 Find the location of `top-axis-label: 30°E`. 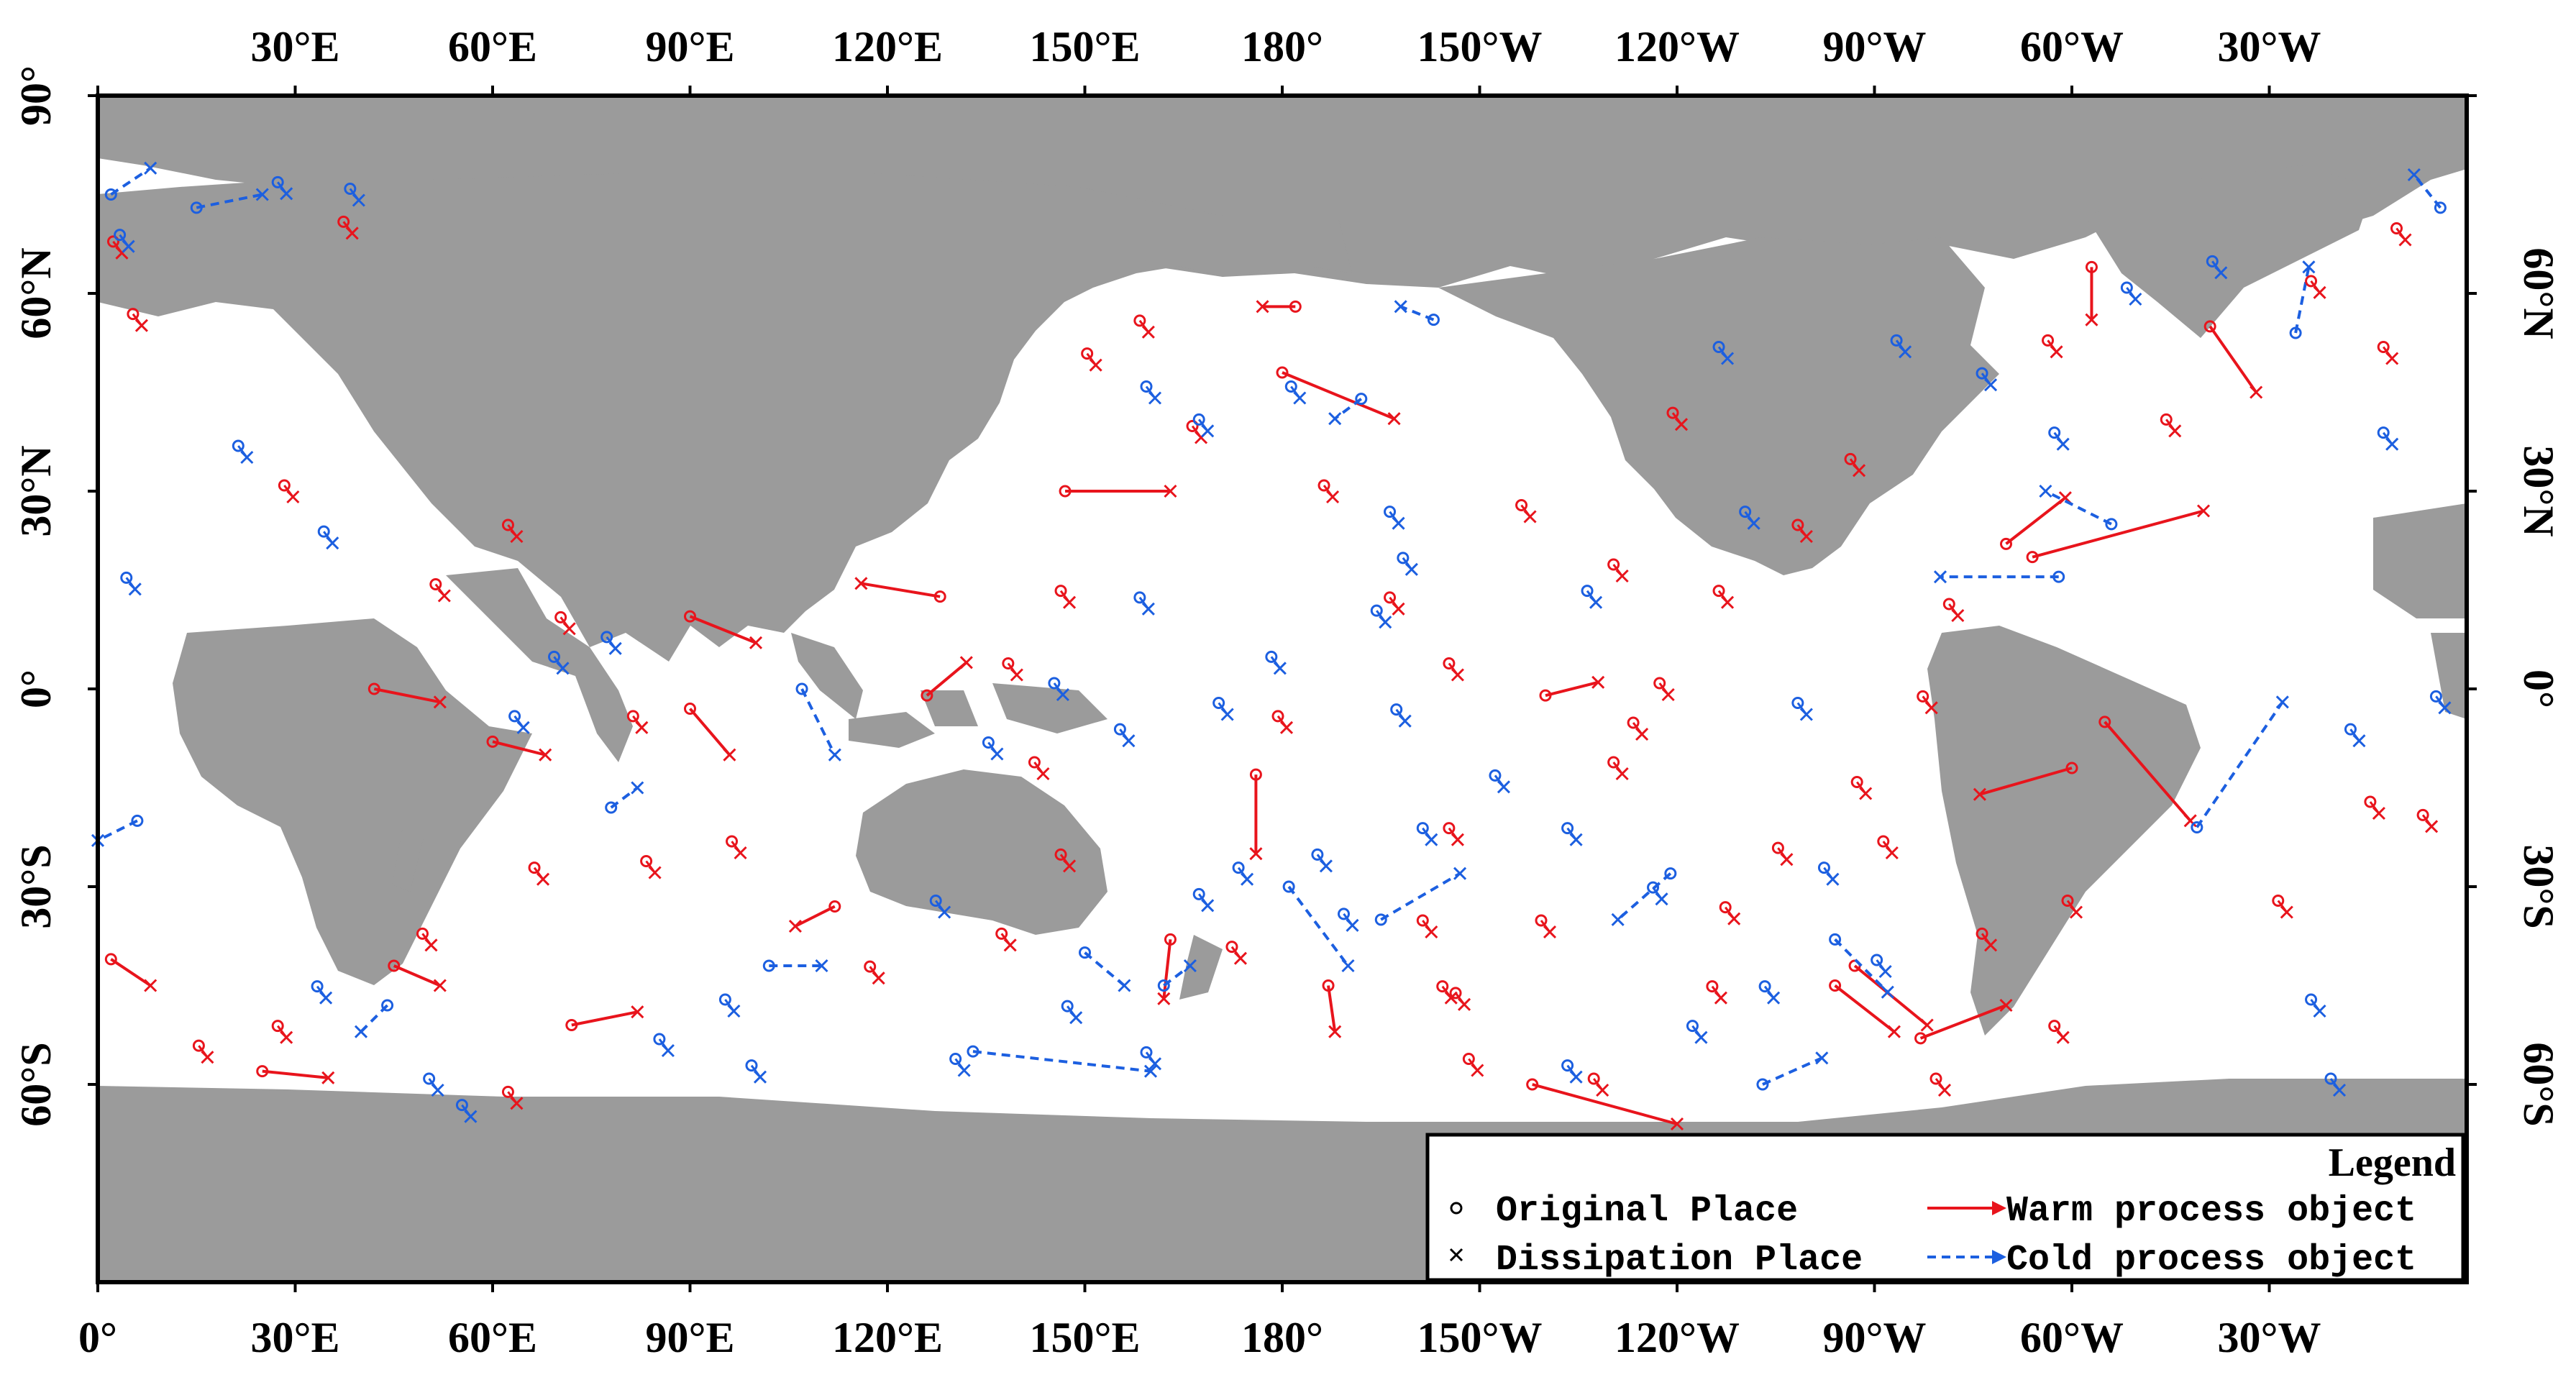

top-axis-label: 30°E is located at coordinates (294, 46).